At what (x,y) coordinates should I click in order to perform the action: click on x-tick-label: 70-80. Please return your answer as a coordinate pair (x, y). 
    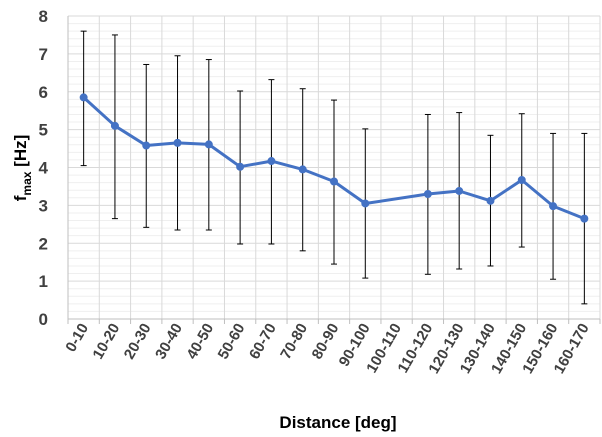
    Looking at the image, I should click on (294, 342).